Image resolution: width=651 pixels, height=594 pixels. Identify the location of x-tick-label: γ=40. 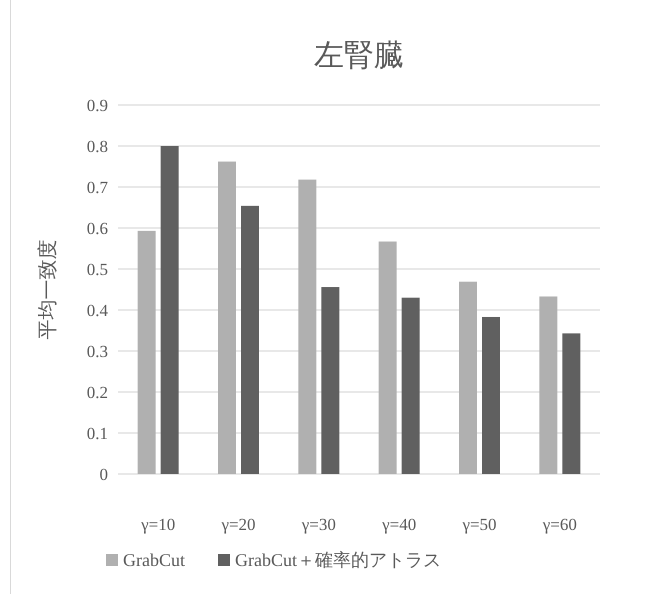
(398, 524).